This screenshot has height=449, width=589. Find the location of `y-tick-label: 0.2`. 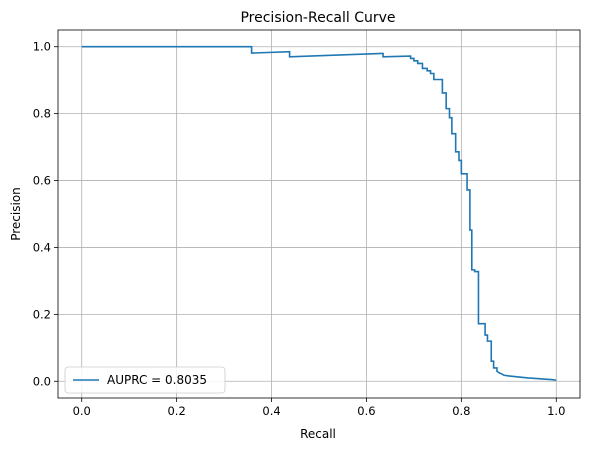

y-tick-label: 0.2 is located at coordinates (42, 314).